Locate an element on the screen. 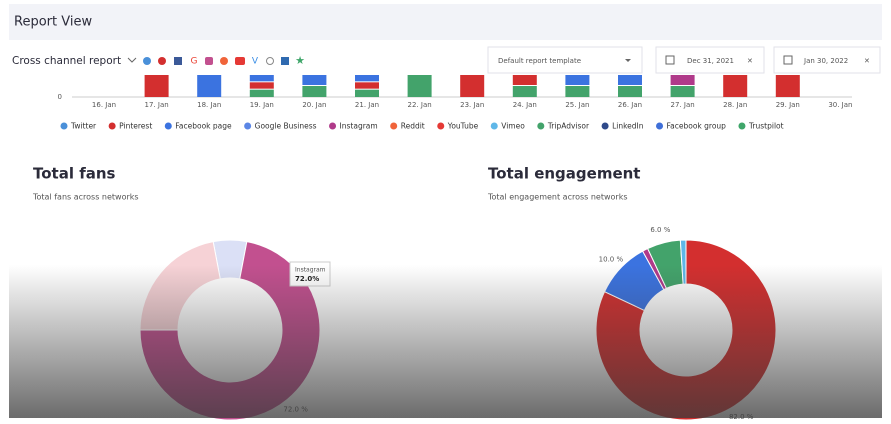 The height and width of the screenshot is (424, 891). x-tick-label: 16. Jan is located at coordinates (104, 105).